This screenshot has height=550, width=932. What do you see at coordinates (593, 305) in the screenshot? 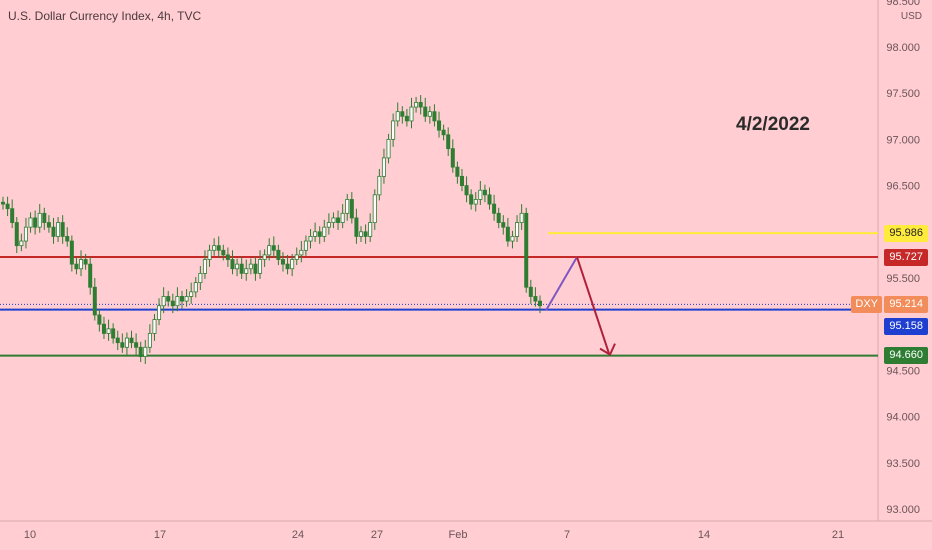
I see `projection-down-leg` at bounding box center [593, 305].